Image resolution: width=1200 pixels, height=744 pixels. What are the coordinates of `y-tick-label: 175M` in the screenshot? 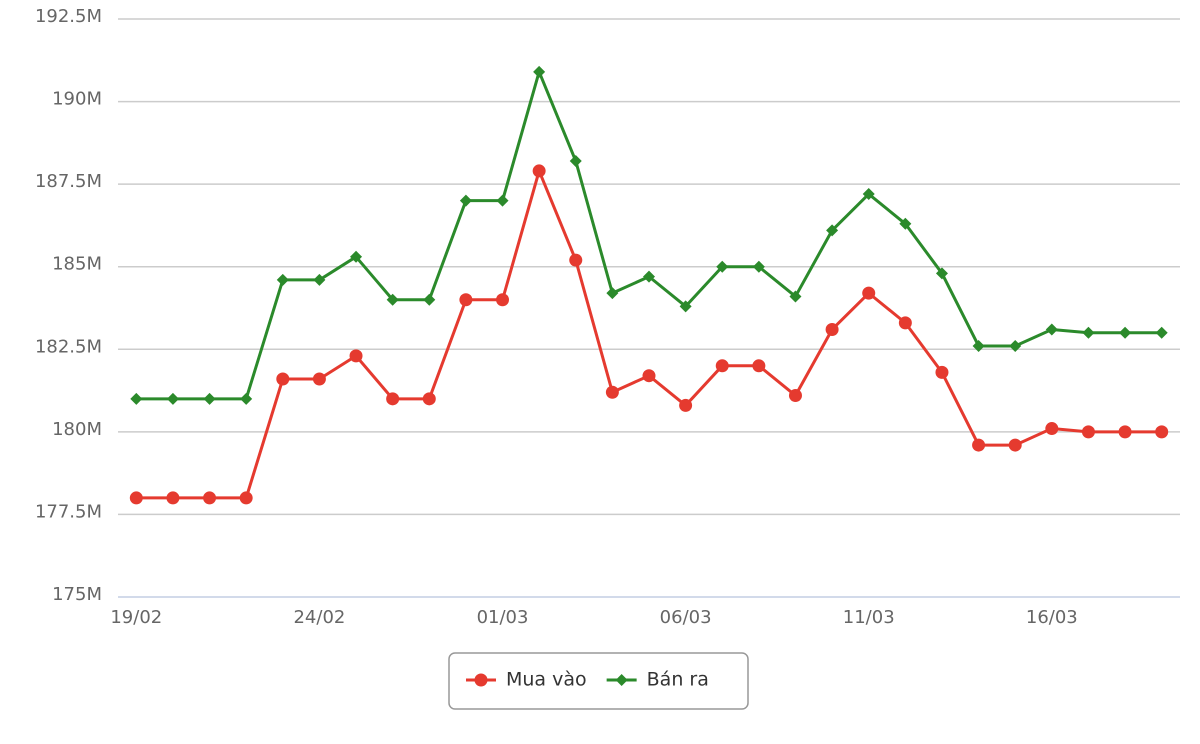 It's located at (77, 594).